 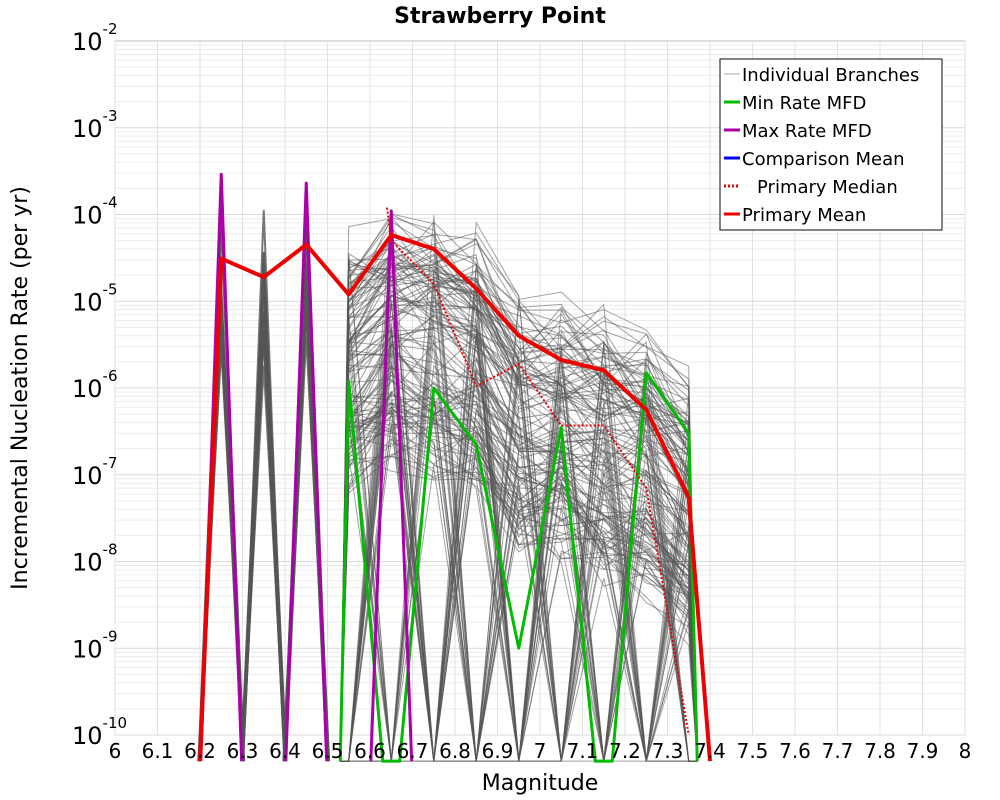 What do you see at coordinates (95, 472) in the screenshot?
I see `y-tick-label: 10⁻⁷` at bounding box center [95, 472].